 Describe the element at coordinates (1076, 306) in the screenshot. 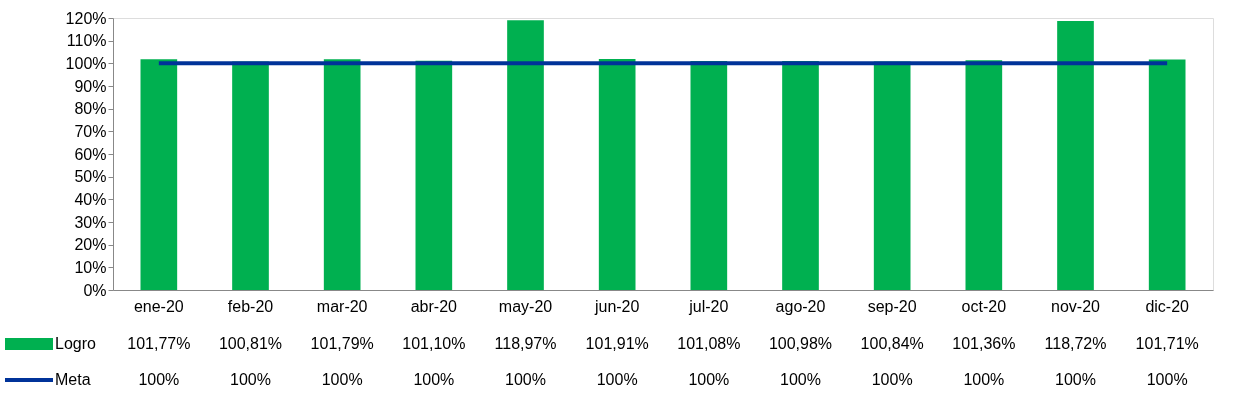

I see `x-tick-label: nov-20` at that location.